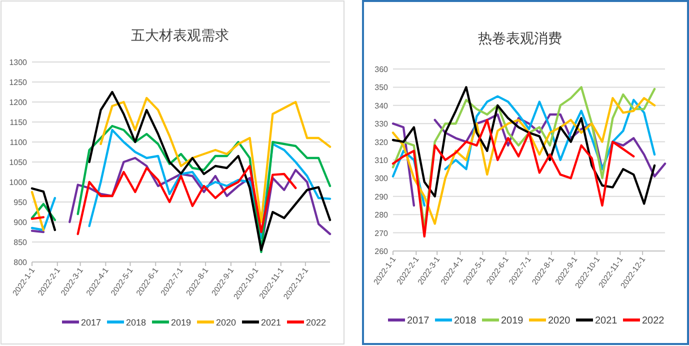 The height and width of the screenshot is (346, 689). Describe the element at coordinates (381, 251) in the screenshot. I see `y-tick-label: 260` at that location.